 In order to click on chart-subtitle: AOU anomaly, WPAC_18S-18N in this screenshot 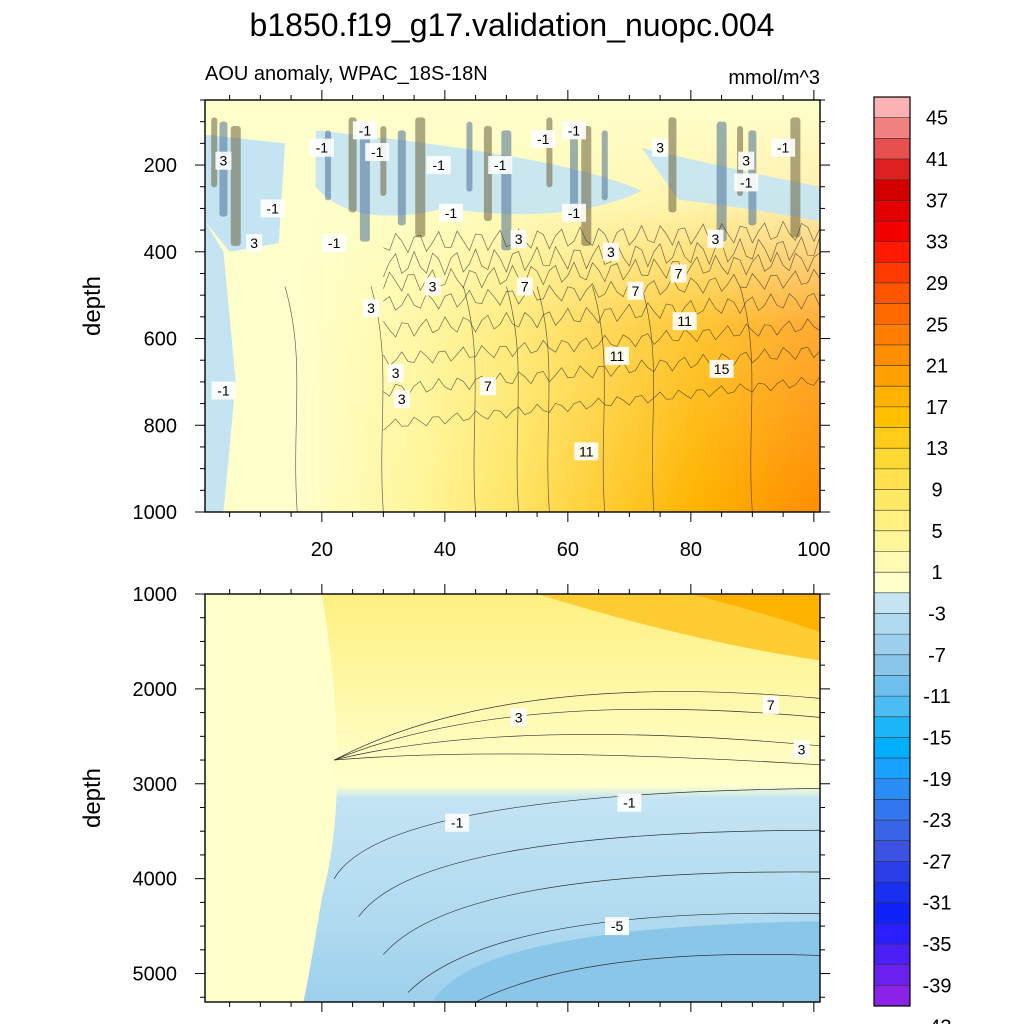, I will do `click(346, 74)`.